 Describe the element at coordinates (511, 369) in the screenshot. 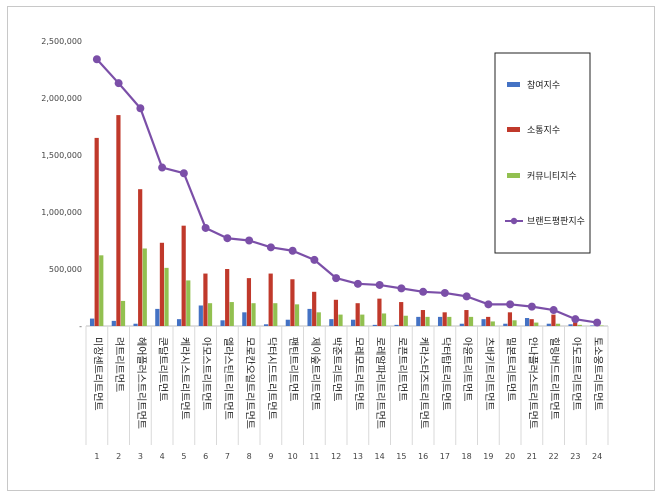

I see `category-label: 밀본트리트먼트` at that location.